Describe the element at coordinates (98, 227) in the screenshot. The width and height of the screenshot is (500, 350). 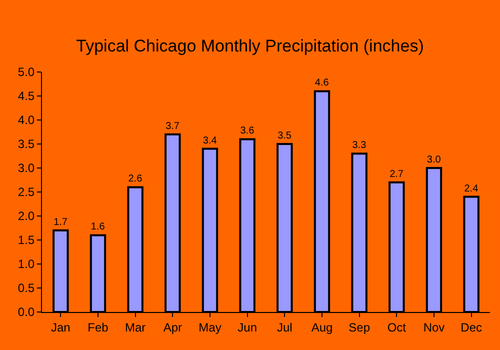
I see `data-label: 1.6` at that location.